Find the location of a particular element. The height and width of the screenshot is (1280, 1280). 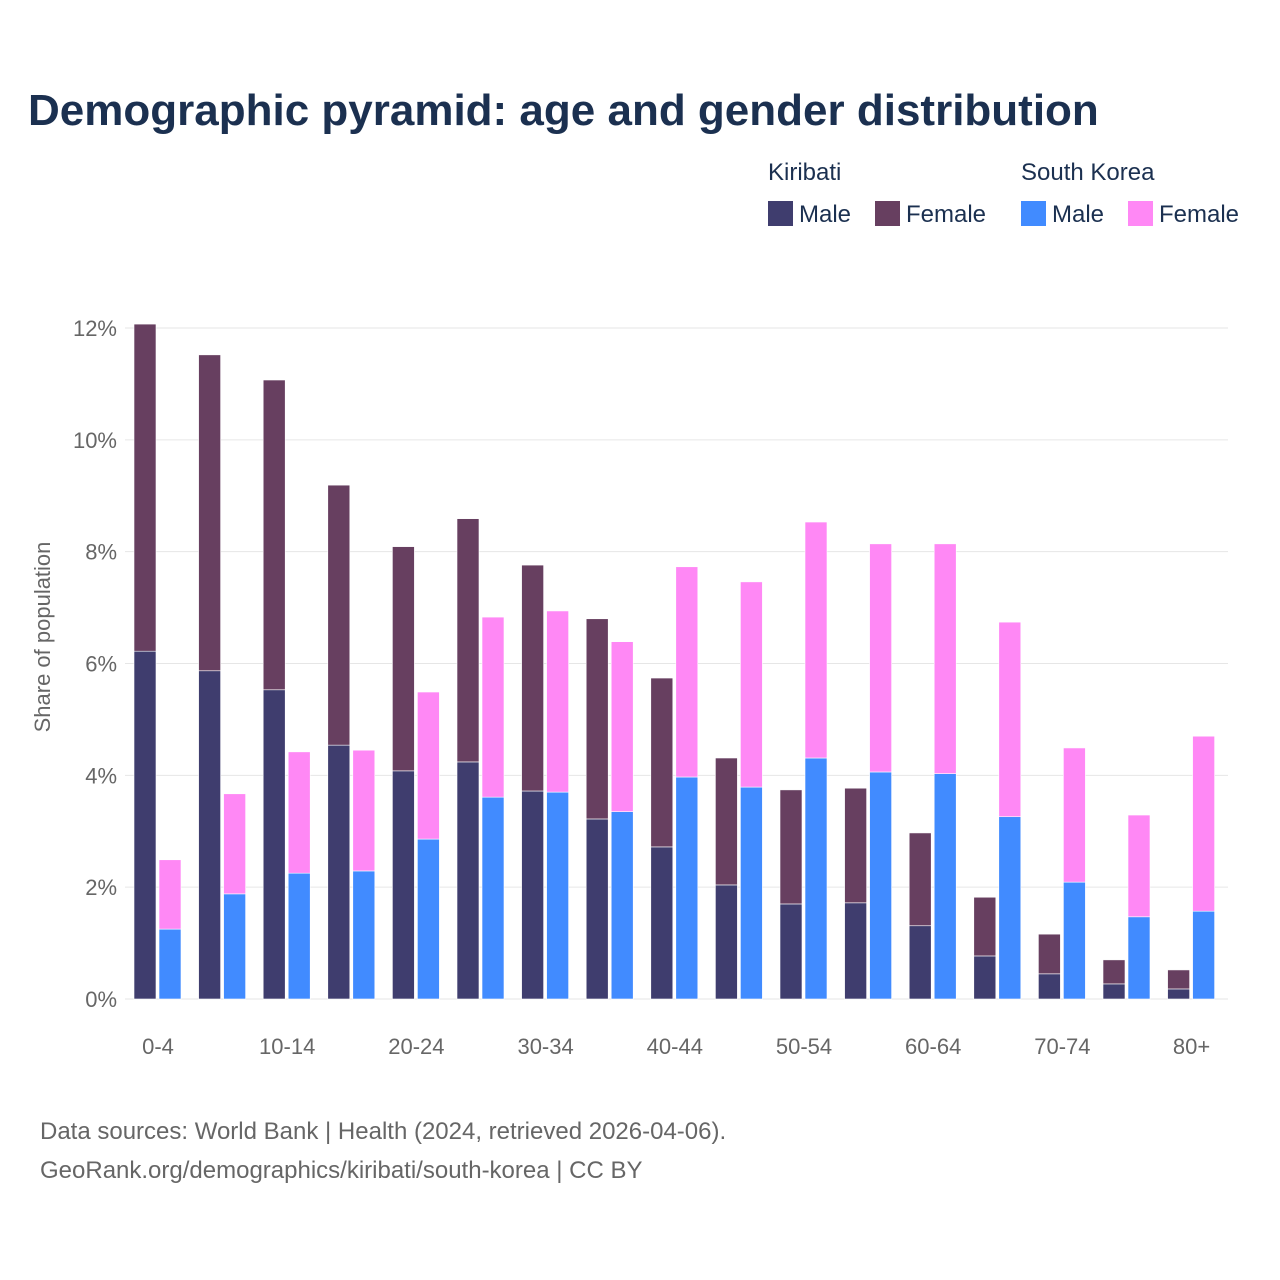

legend-korea-male: Male is located at coordinates (1078, 214).